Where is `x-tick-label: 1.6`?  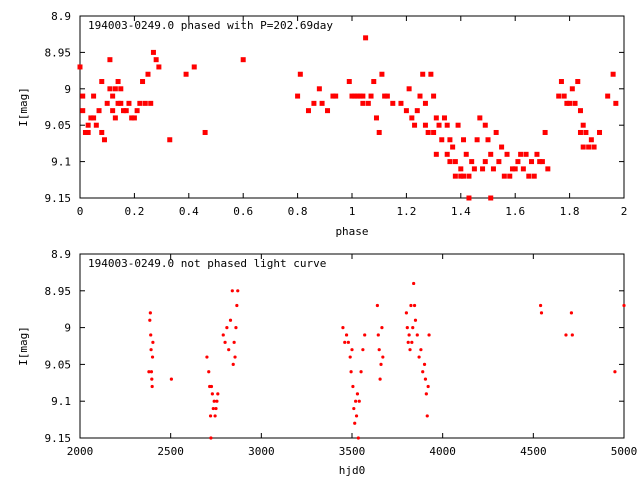 x-tick-label: 1.6 is located at coordinates (515, 211).